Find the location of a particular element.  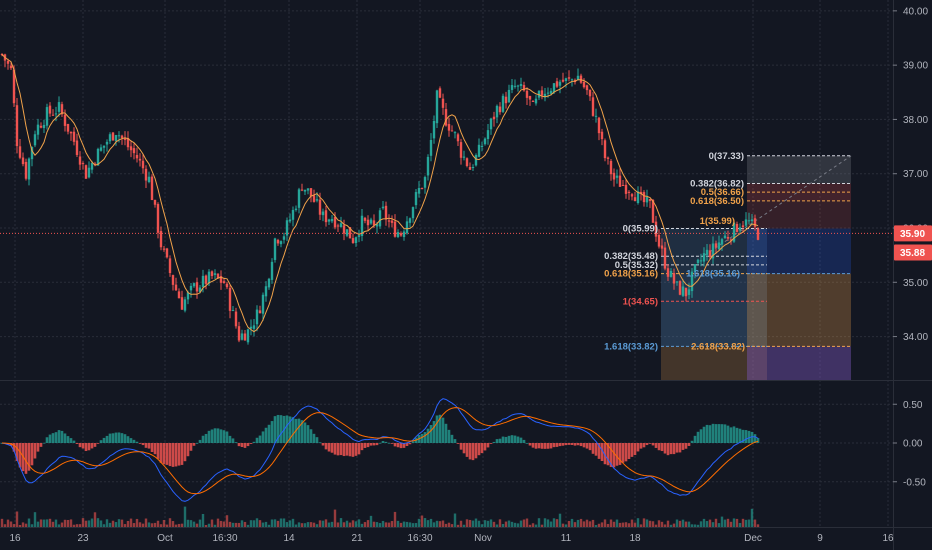

x-tick-label: Nov is located at coordinates (483, 538).